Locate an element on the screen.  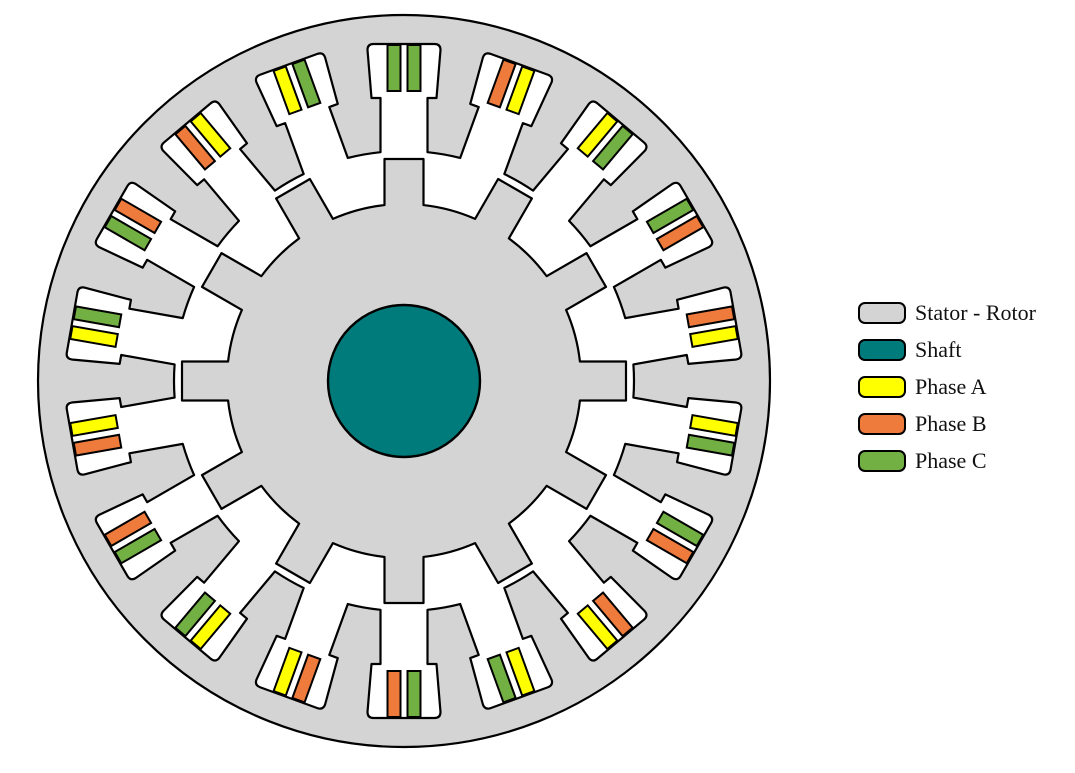
legend-item-phase-a: Phase A is located at coordinates (947, 386).